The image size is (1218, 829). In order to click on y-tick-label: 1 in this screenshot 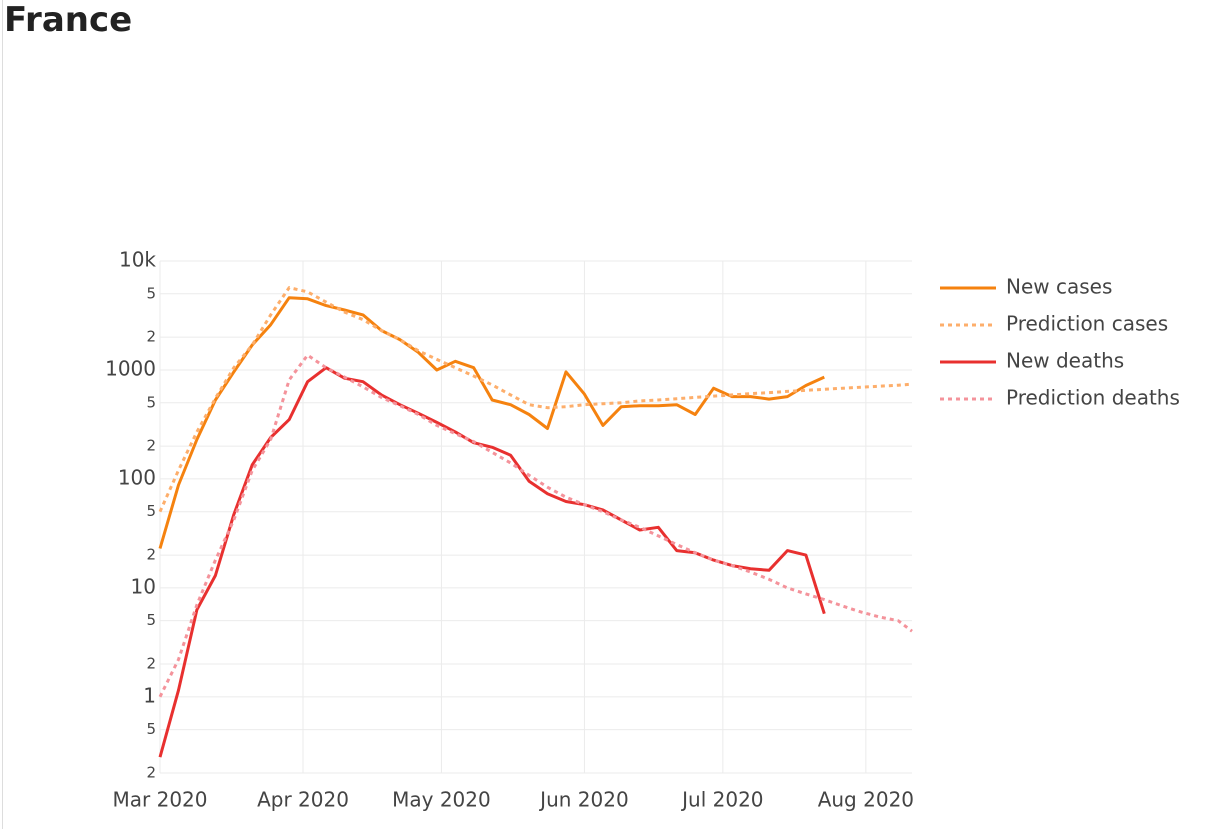, I will do `click(149, 695)`.